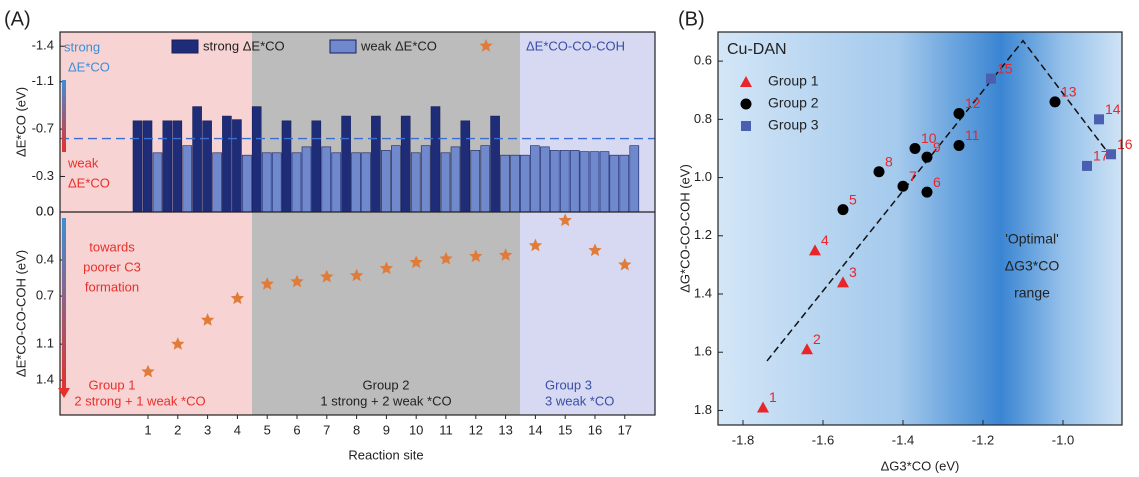 The width and height of the screenshot is (1139, 477). Describe the element at coordinates (703, 409) in the screenshot. I see `y-tick-label: 1.8` at that location.